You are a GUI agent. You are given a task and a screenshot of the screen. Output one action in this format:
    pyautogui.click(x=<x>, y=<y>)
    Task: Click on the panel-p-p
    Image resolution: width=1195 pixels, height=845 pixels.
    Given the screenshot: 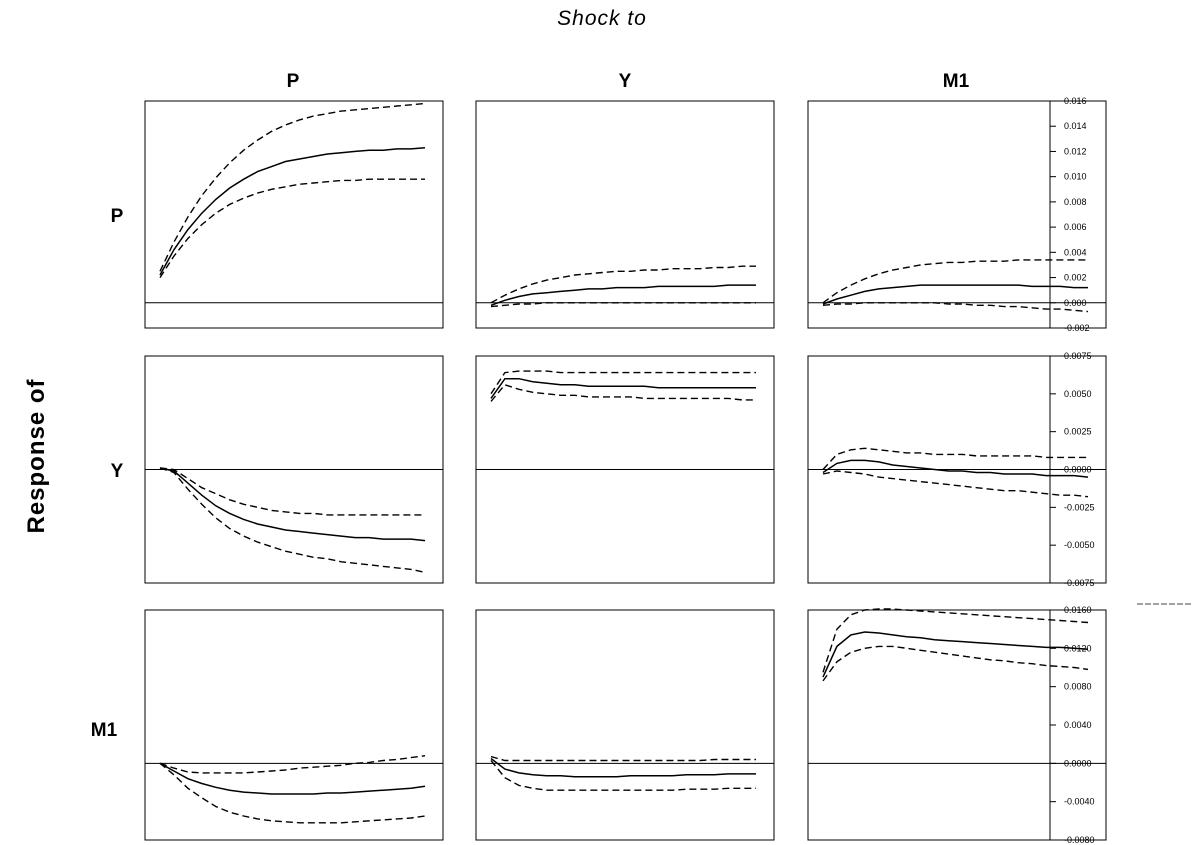 What is the action you would take?
    pyautogui.click(x=294, y=214)
    